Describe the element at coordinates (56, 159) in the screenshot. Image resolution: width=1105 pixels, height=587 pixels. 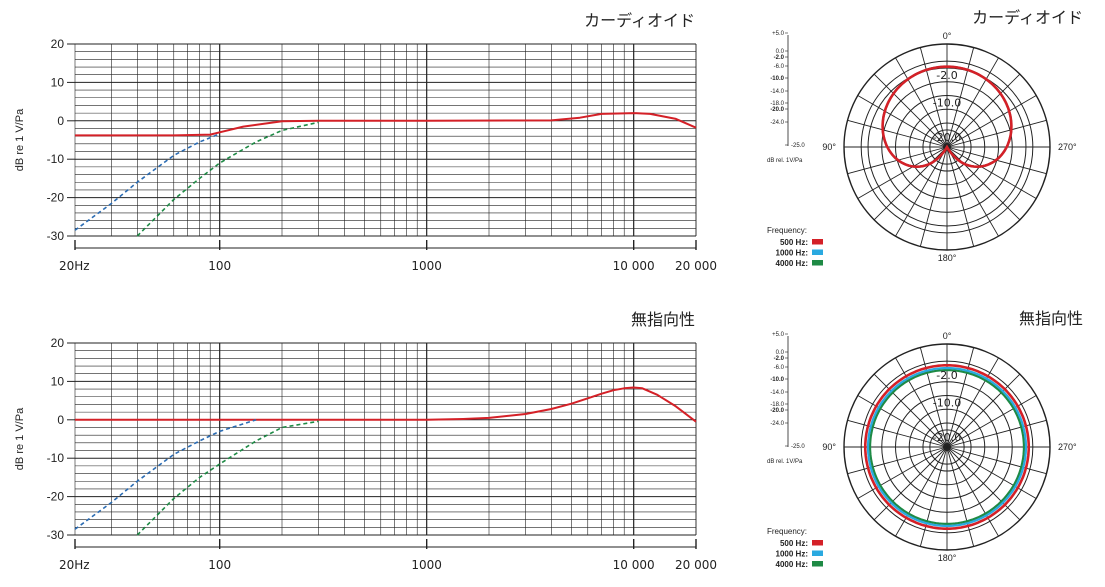
I see `y-tick-label: -10` at that location.